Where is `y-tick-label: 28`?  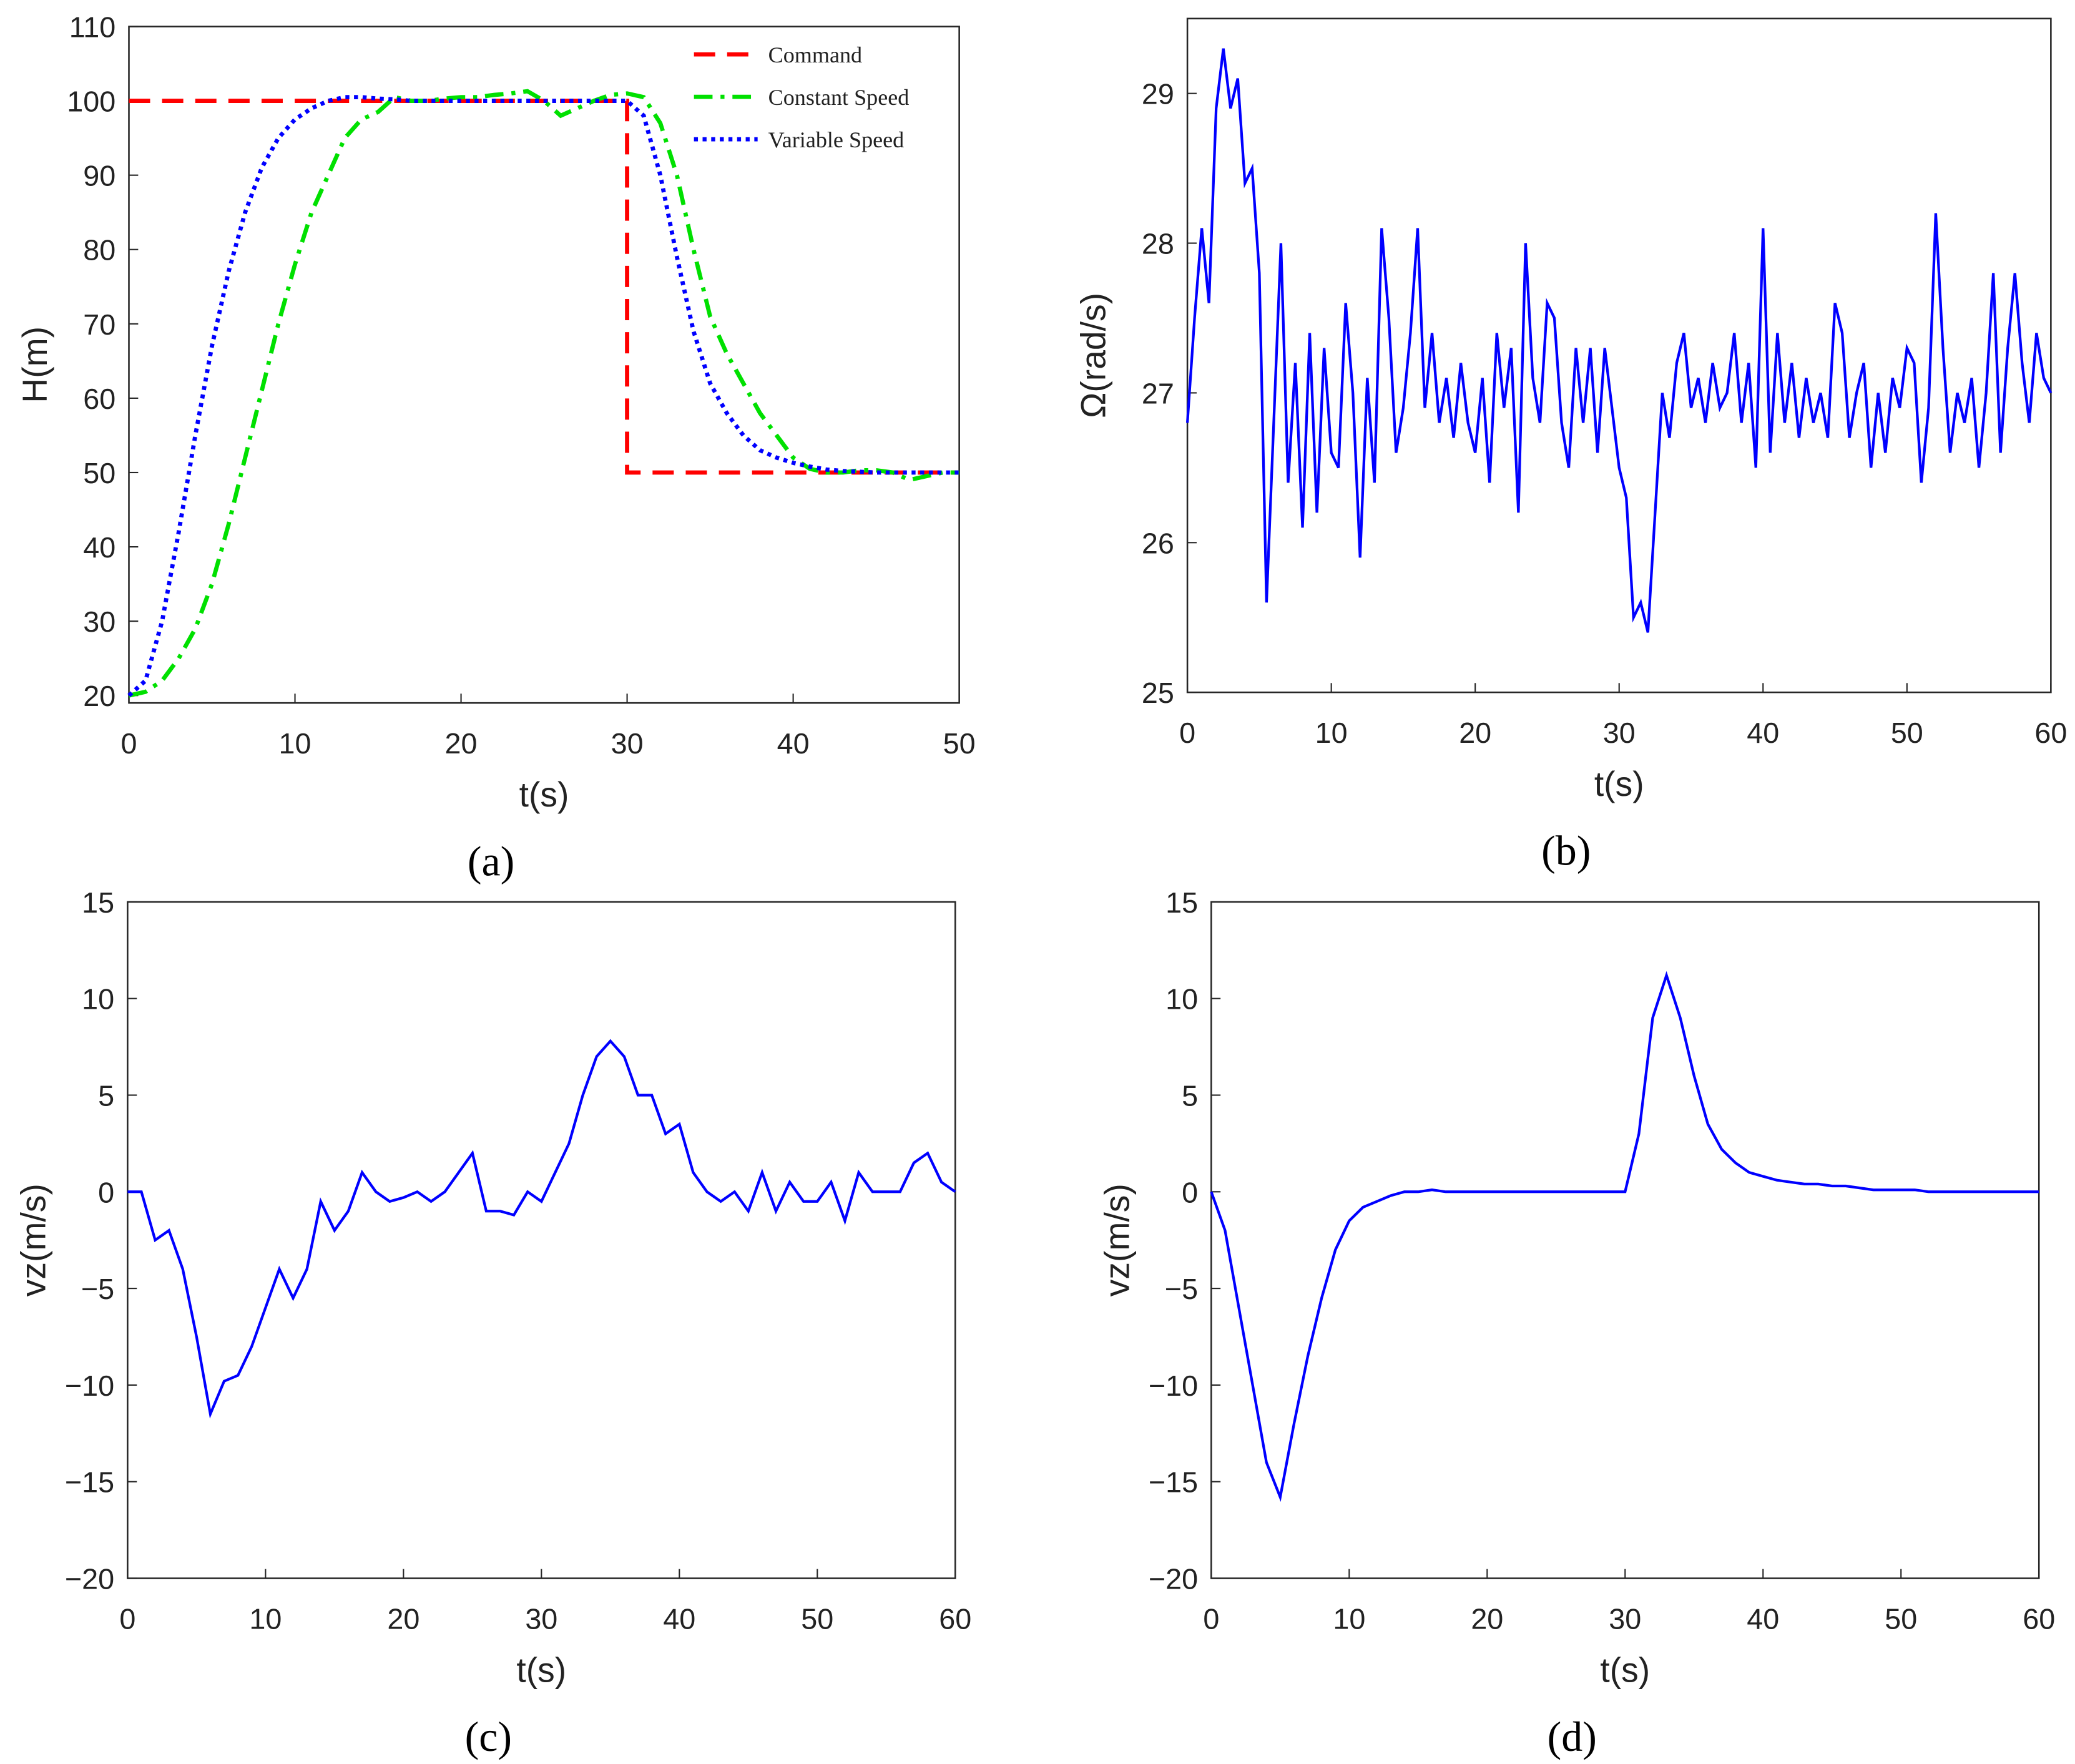 y-tick-label: 28 is located at coordinates (1158, 244).